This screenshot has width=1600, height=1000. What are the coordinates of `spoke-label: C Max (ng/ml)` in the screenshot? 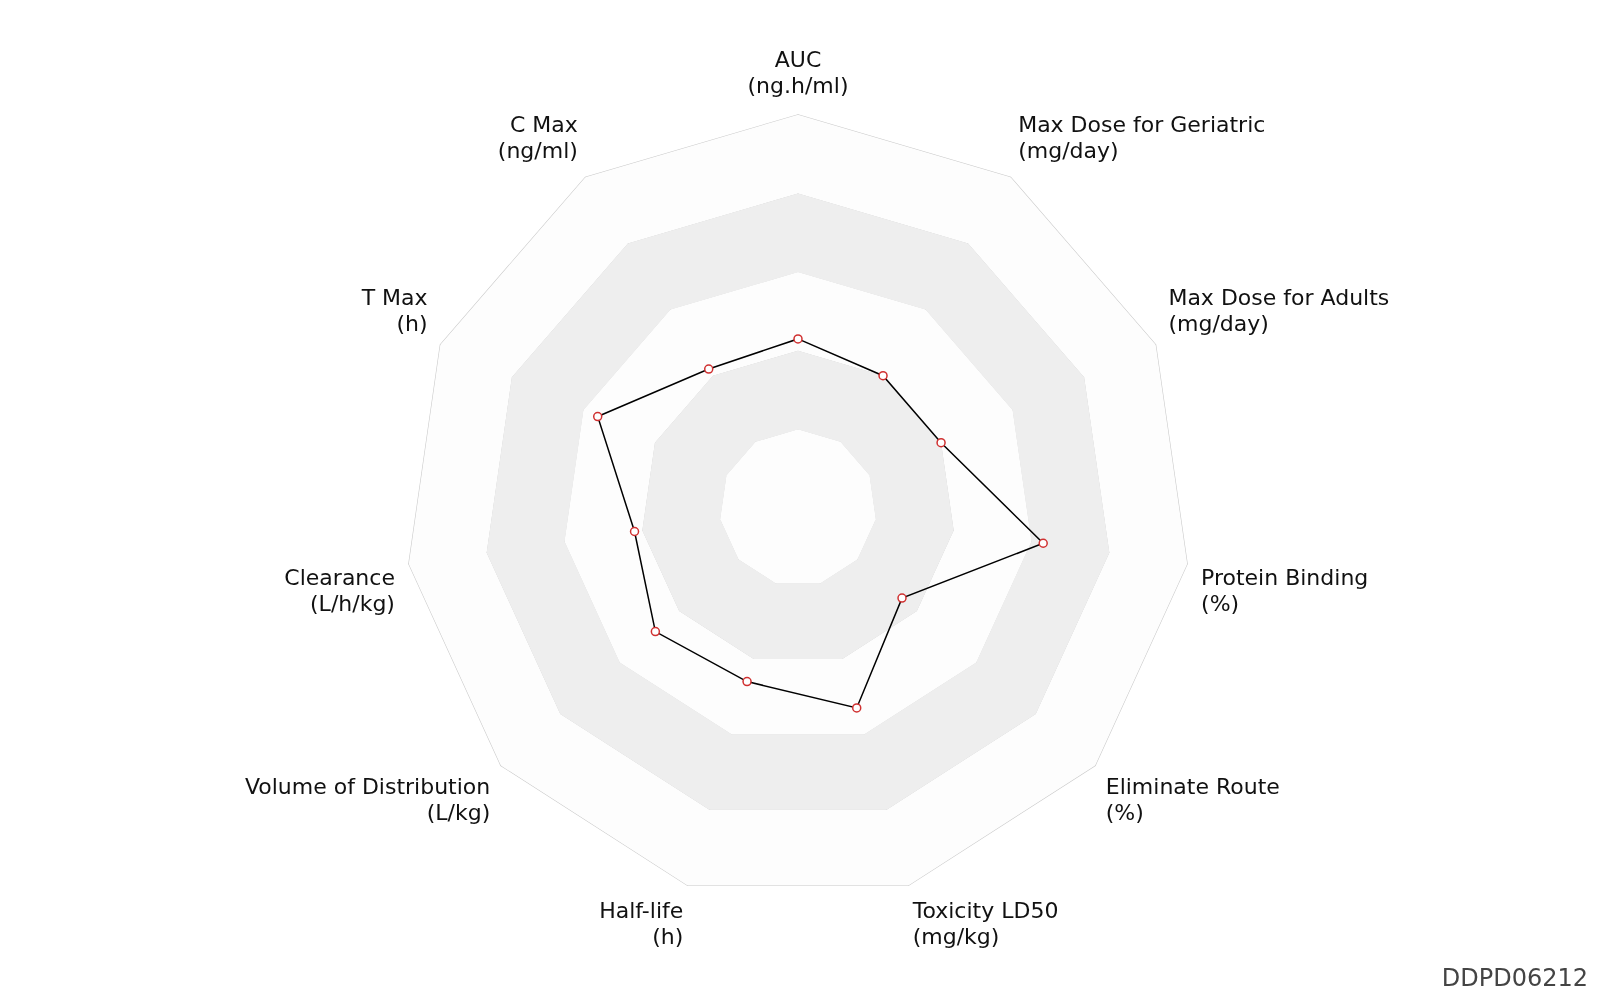 It's located at (537, 137).